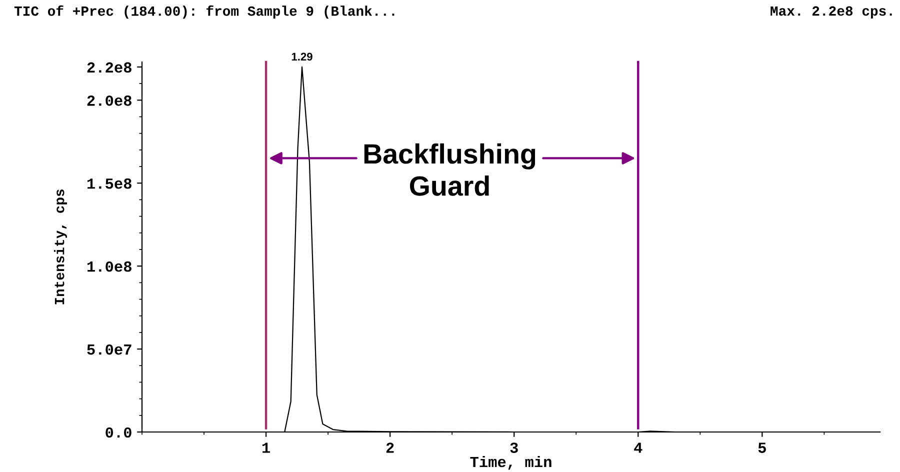 The width and height of the screenshot is (900, 472). What do you see at coordinates (266, 447) in the screenshot?
I see `x-tick-label: 1` at bounding box center [266, 447].